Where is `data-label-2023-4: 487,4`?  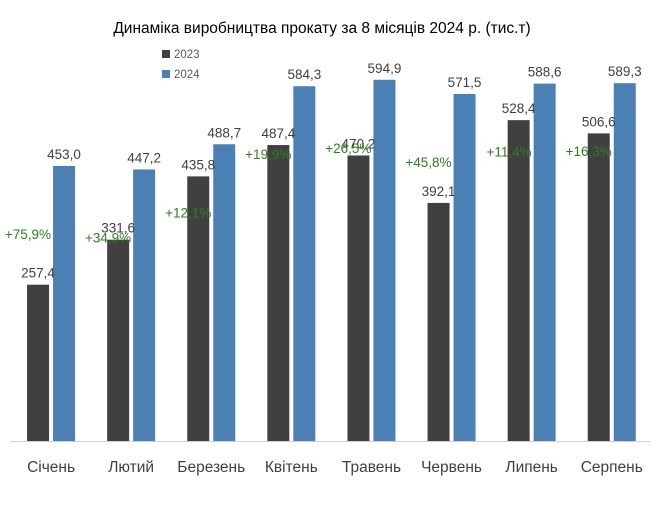
data-label-2023-4: 487,4 is located at coordinates (278, 133).